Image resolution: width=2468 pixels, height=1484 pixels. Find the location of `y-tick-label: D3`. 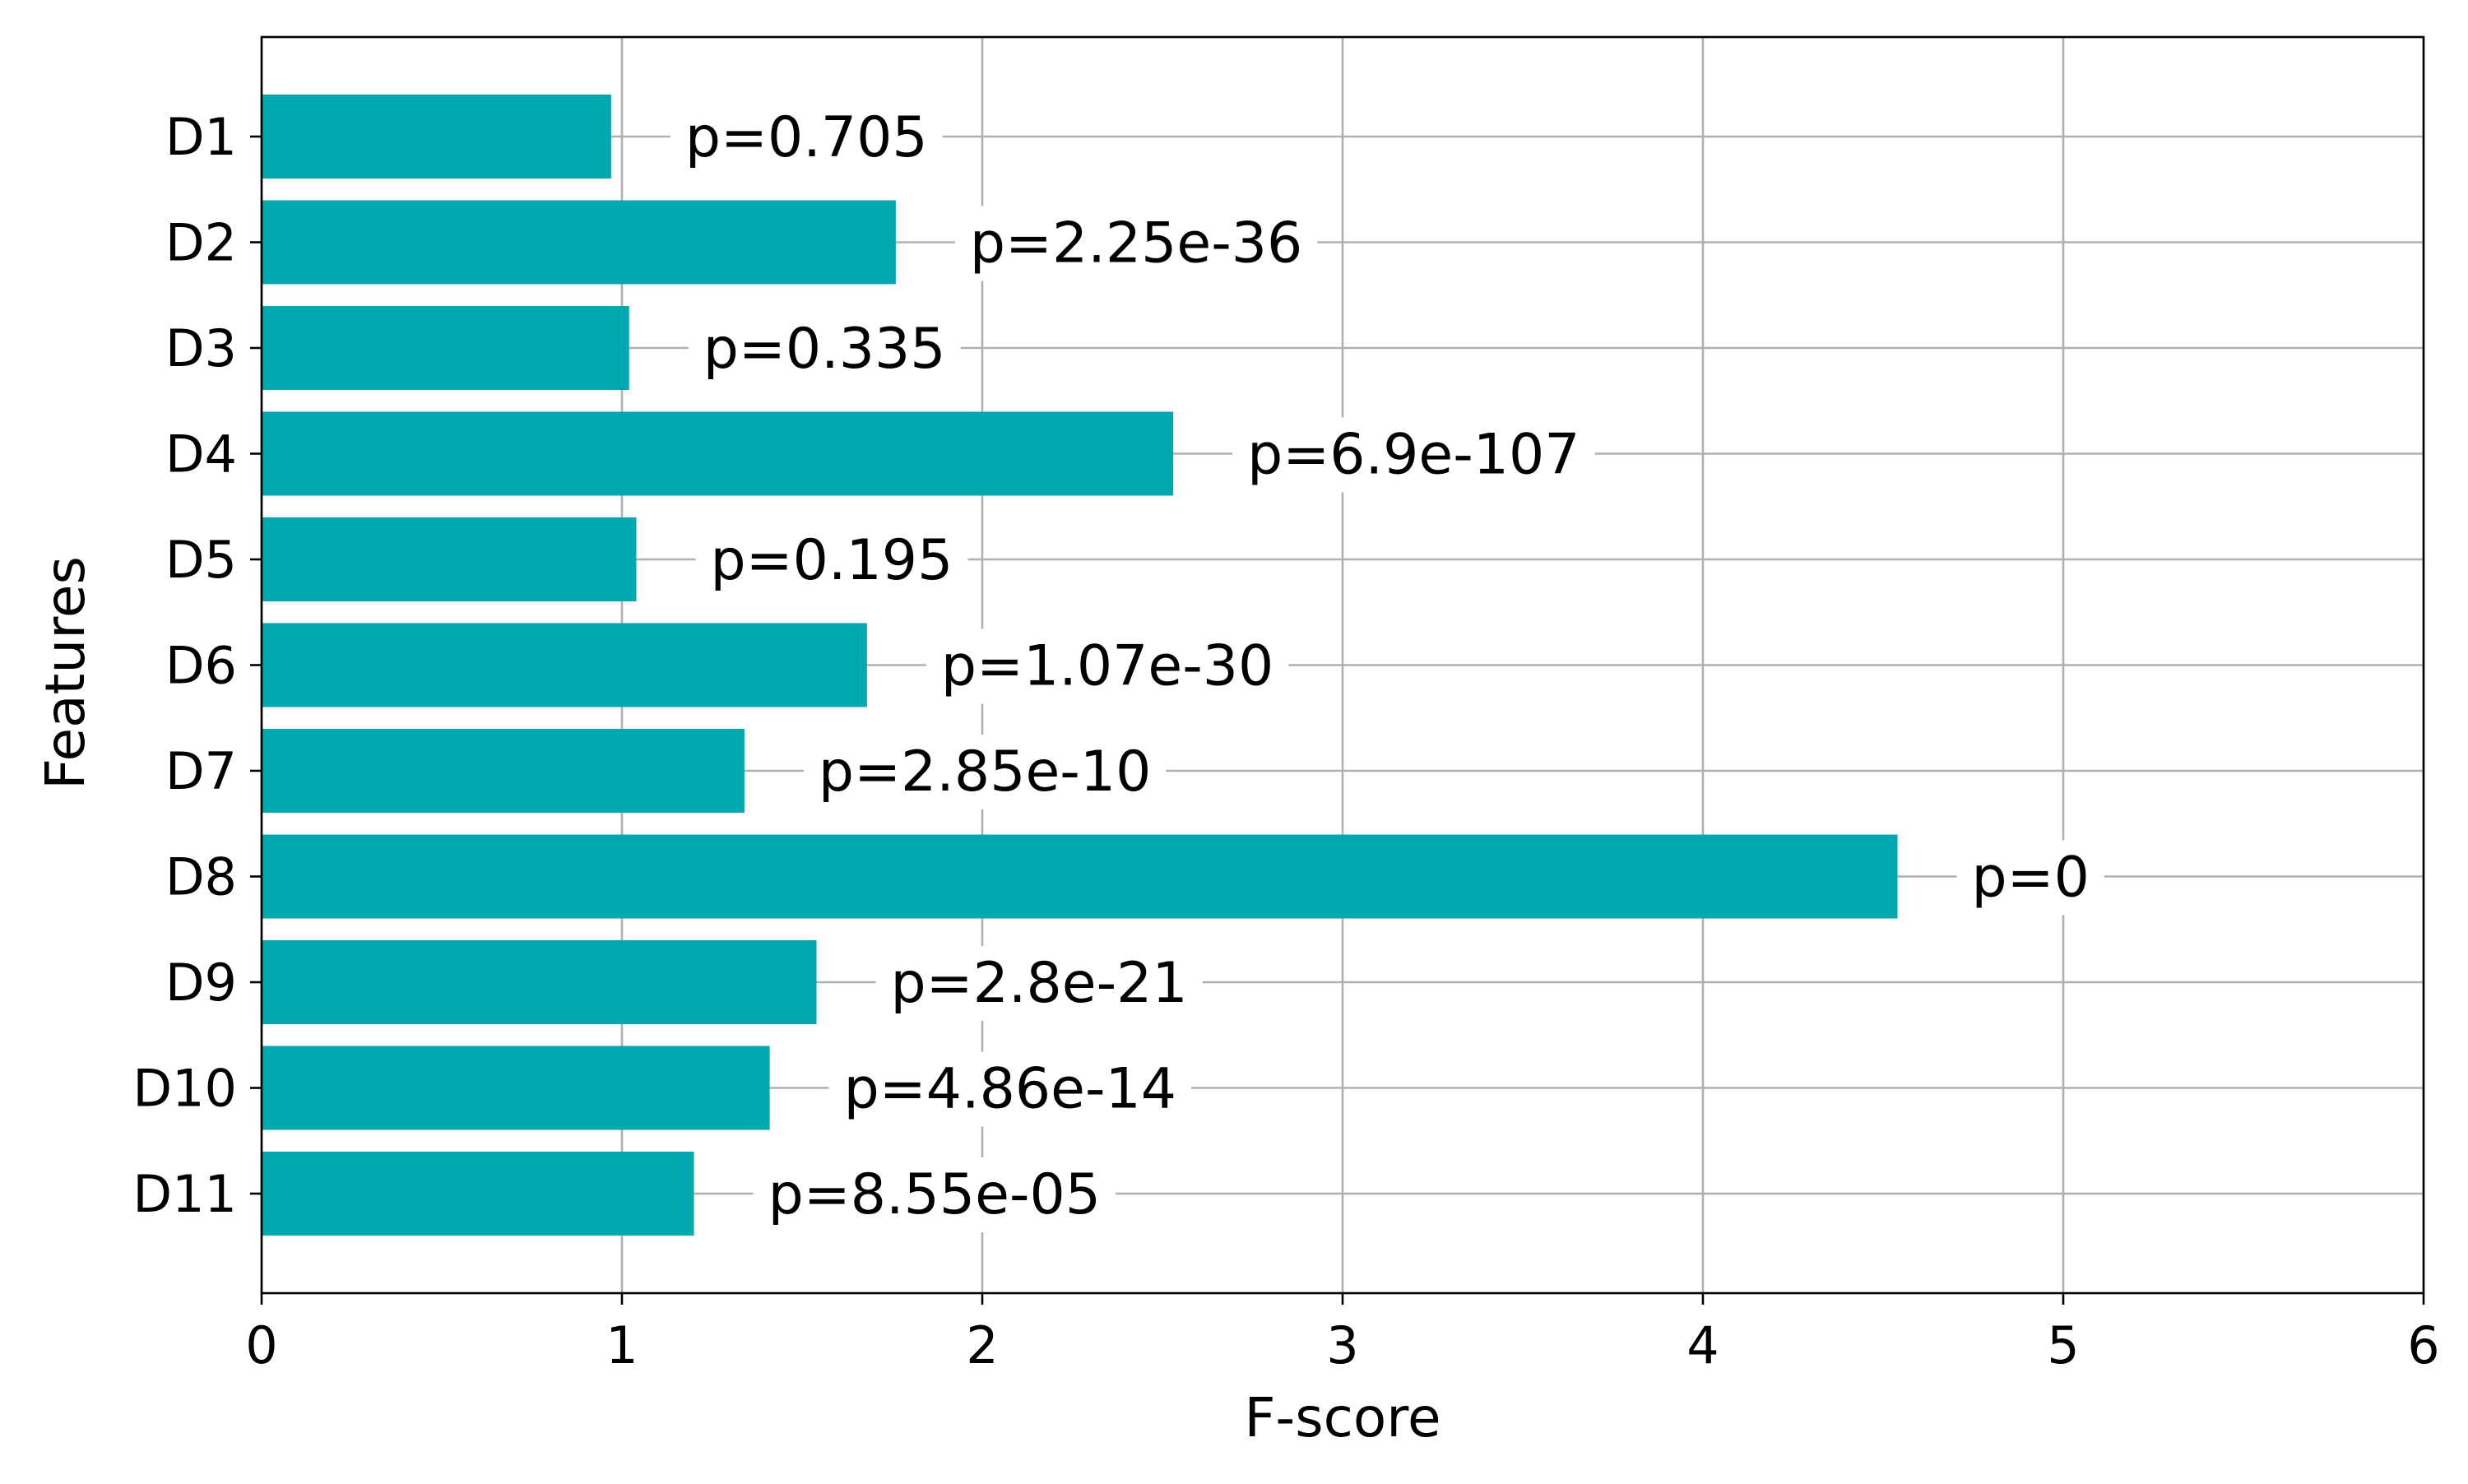

y-tick-label: D3 is located at coordinates (201, 348).